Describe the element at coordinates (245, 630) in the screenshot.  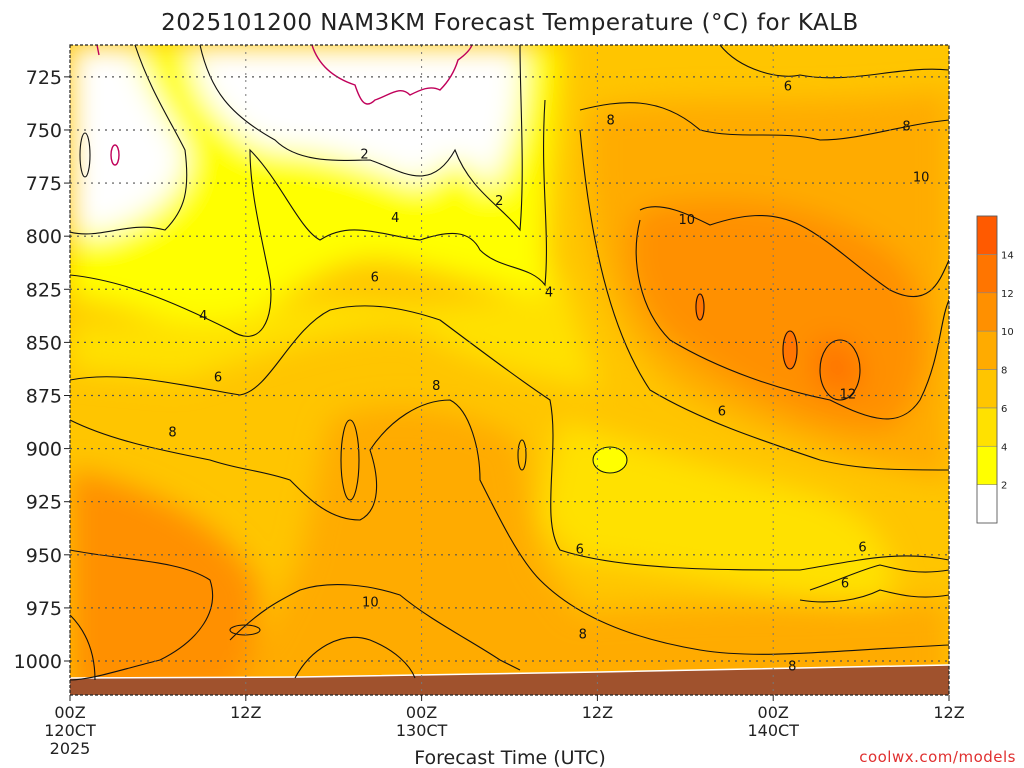
I see `contour-10-cell` at that location.